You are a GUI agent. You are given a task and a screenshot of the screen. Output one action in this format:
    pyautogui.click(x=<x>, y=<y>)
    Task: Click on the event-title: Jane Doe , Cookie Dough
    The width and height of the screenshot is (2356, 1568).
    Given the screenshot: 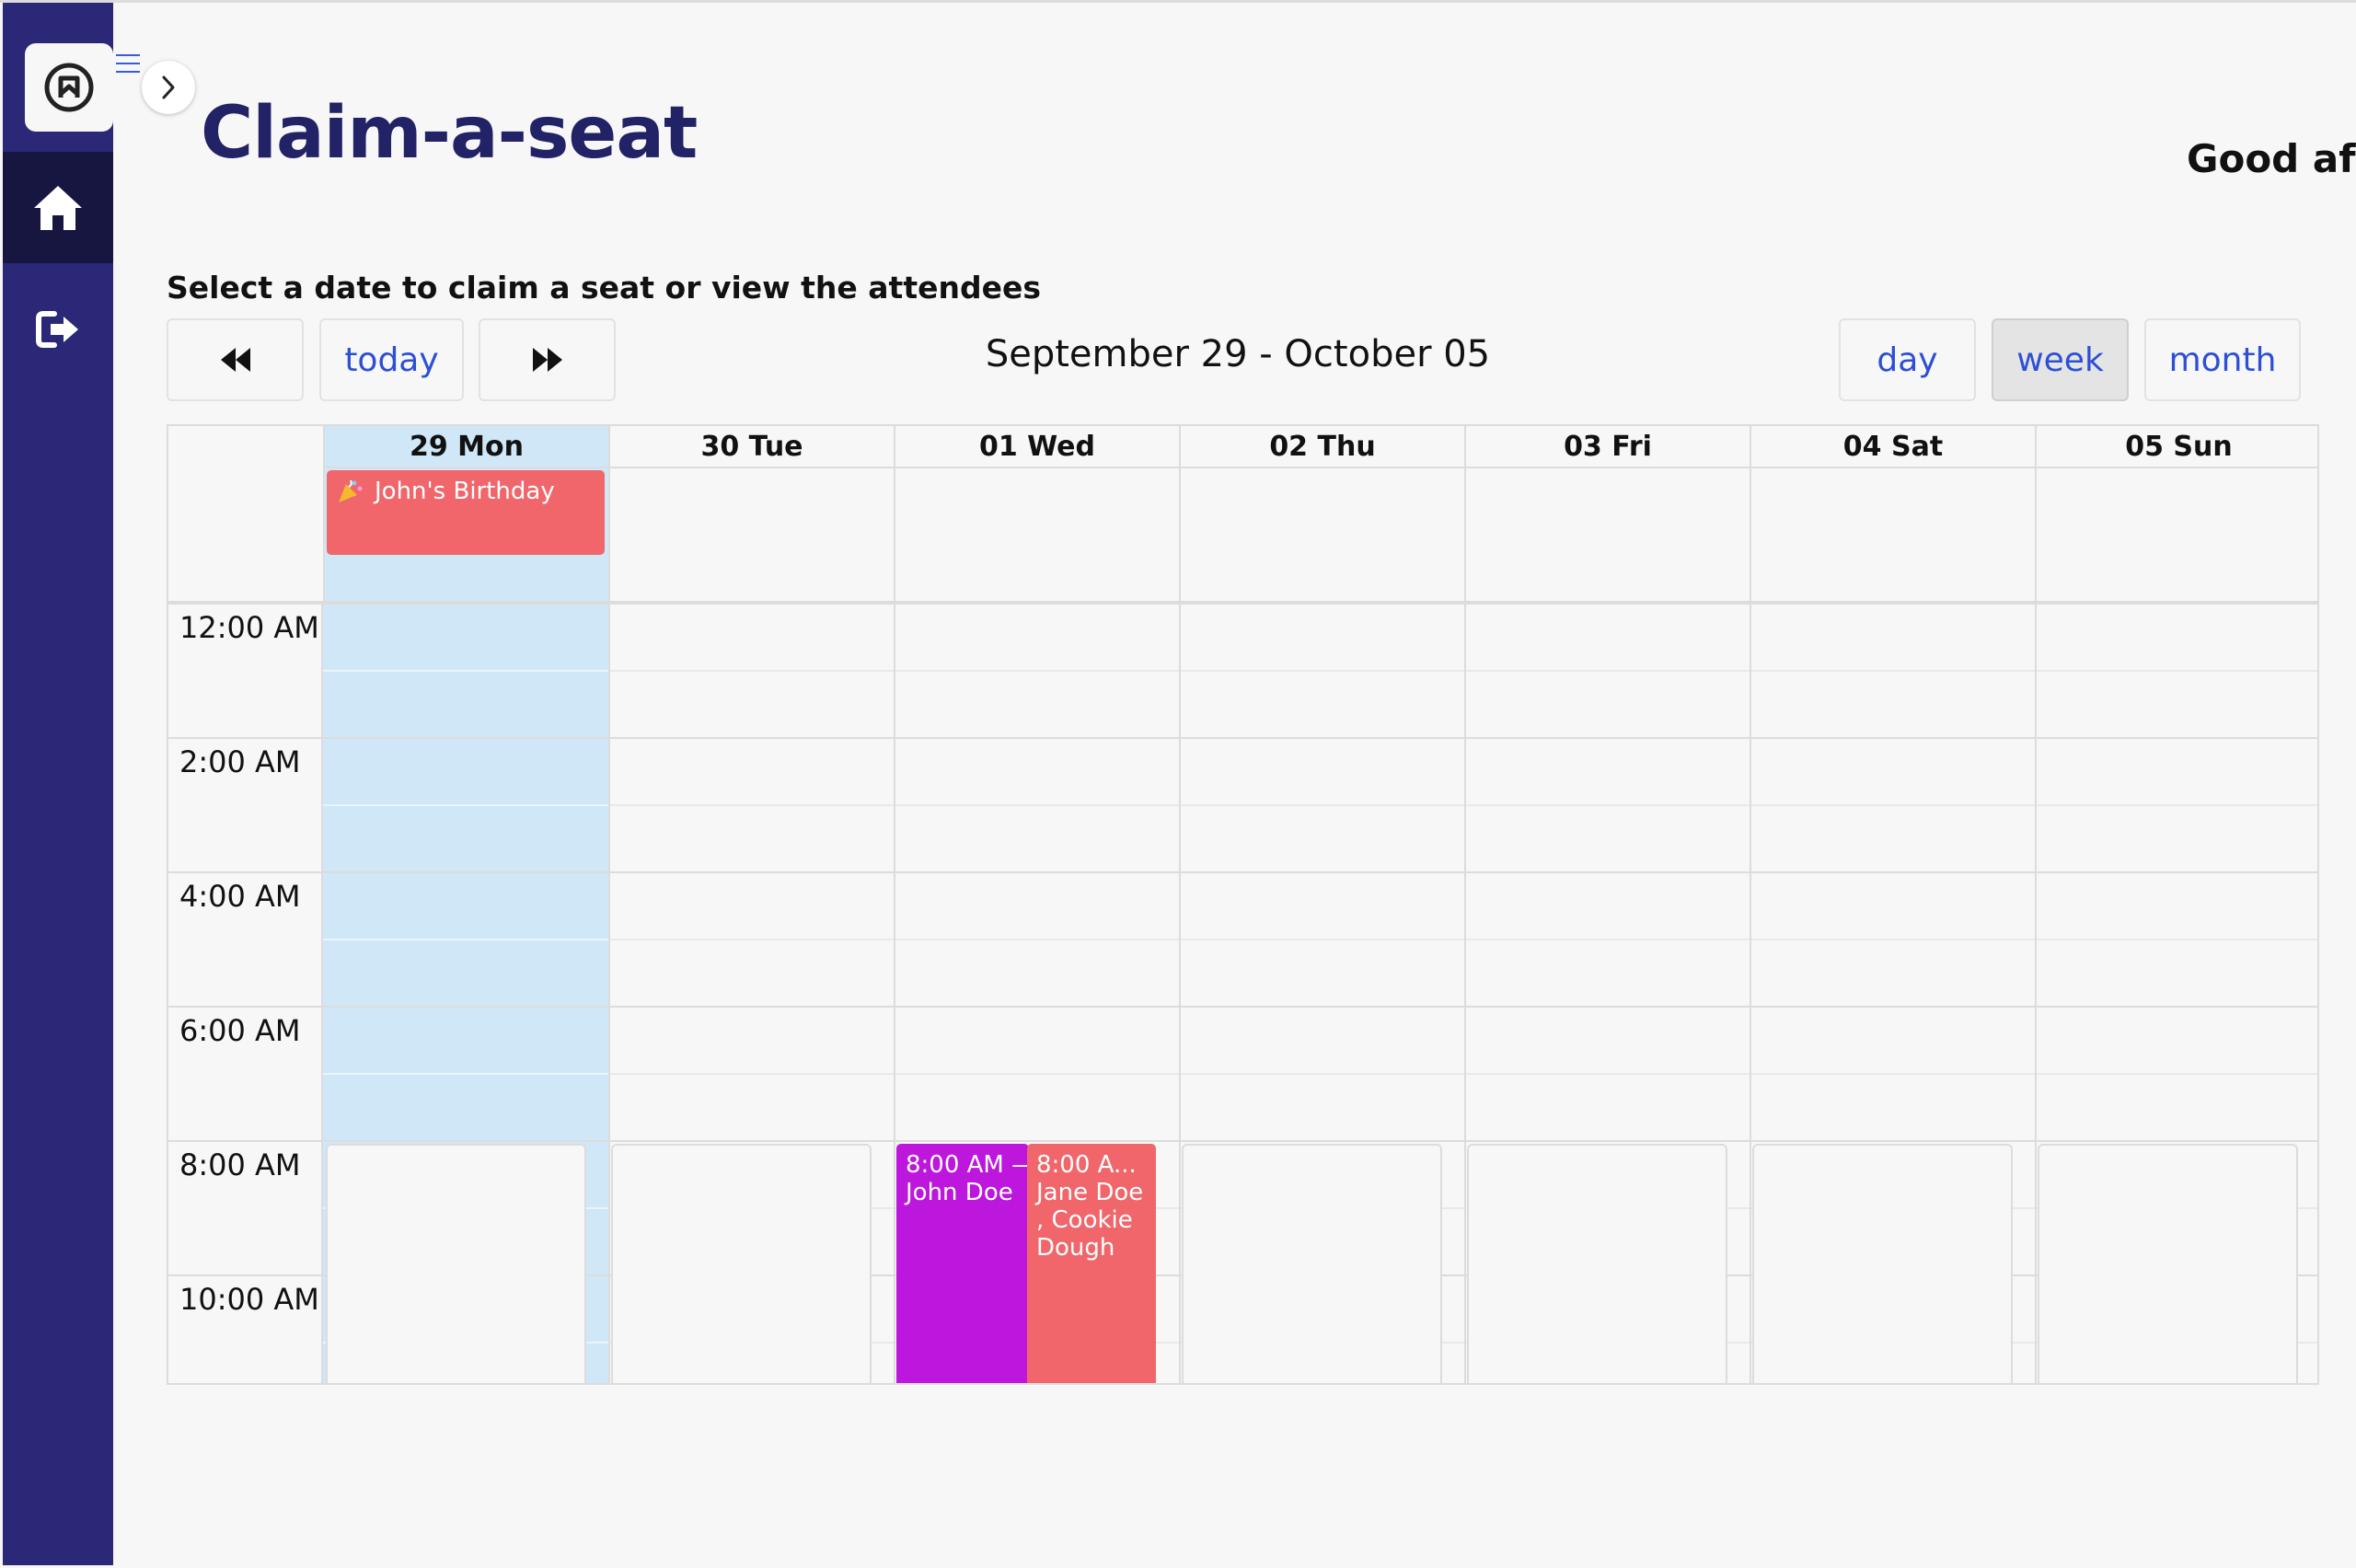 What is the action you would take?
    pyautogui.click(x=1090, y=1220)
    